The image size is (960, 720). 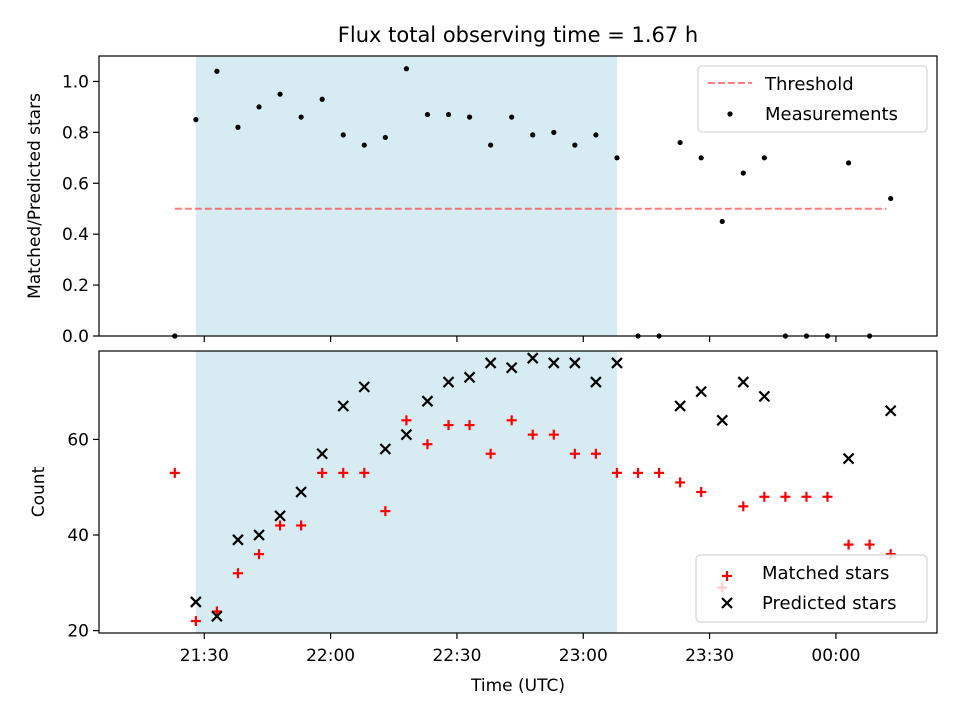 What do you see at coordinates (78, 632) in the screenshot?
I see `y-tick-label: 20` at bounding box center [78, 632].